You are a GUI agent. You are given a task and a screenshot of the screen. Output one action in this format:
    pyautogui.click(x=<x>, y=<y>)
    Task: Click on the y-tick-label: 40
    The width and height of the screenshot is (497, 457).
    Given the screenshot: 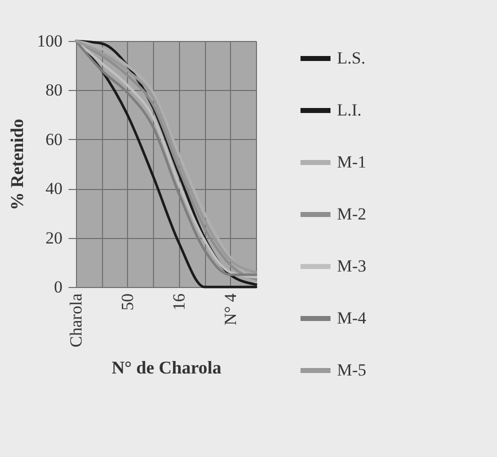 What is the action you would take?
    pyautogui.click(x=54, y=188)
    